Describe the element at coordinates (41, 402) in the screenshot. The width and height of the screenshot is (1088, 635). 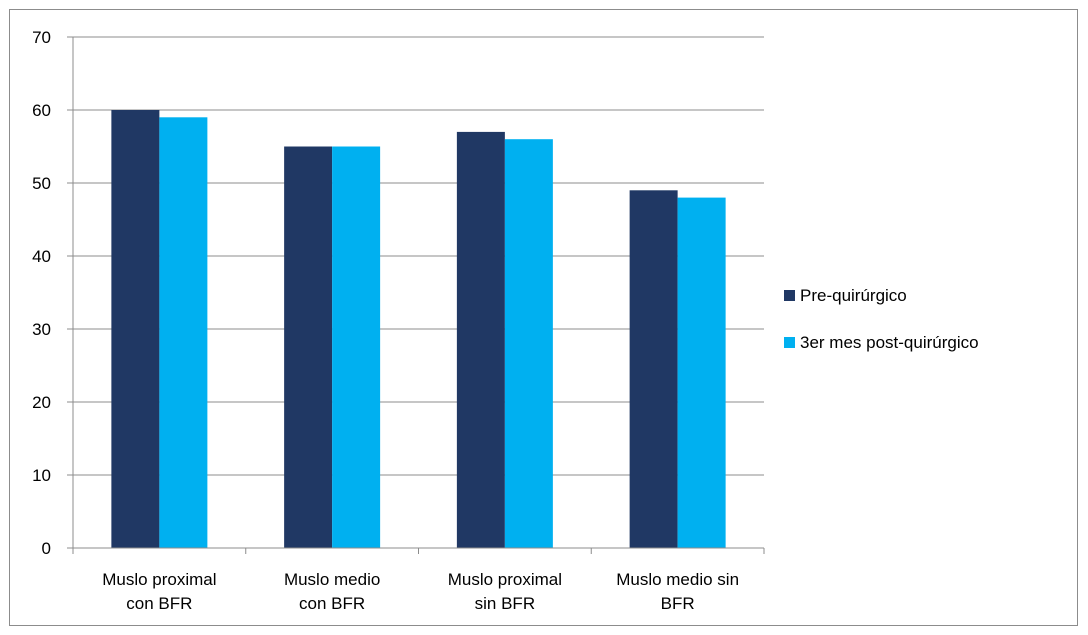
I see `y-tick-label: 20` at that location.